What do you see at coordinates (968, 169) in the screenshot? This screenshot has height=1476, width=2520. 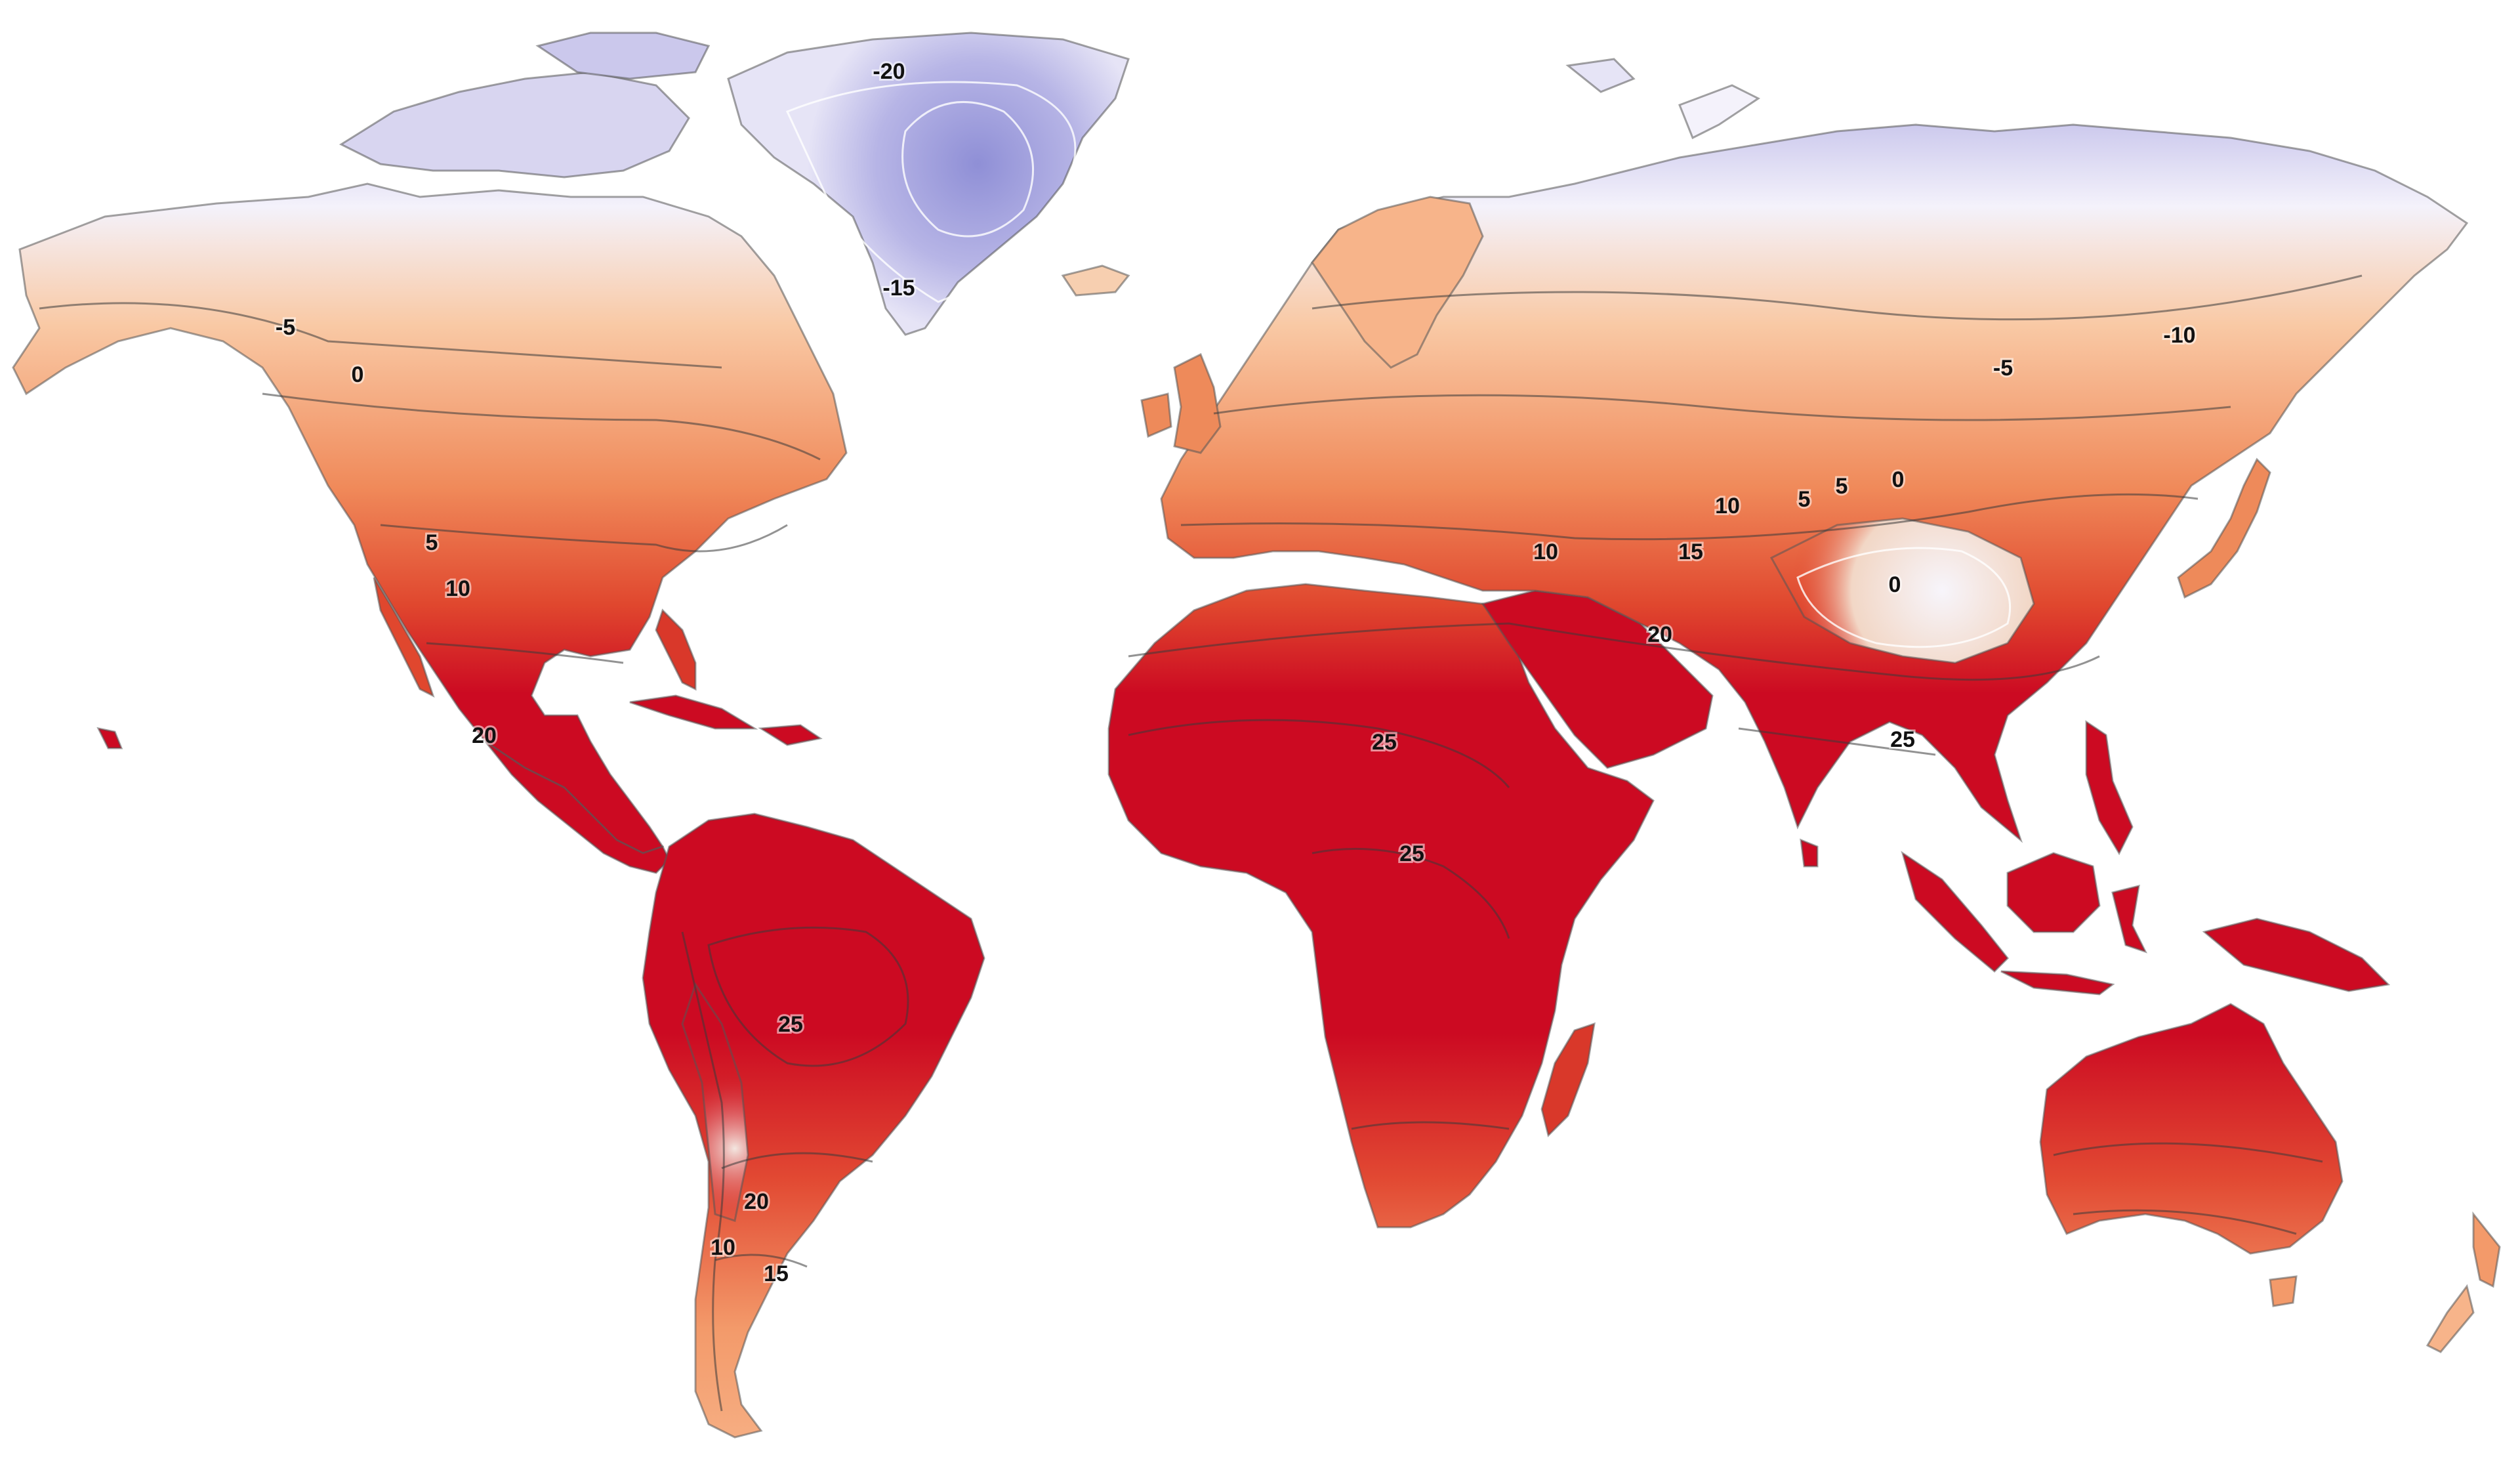 I see `isotherm-greenland-inner` at bounding box center [968, 169].